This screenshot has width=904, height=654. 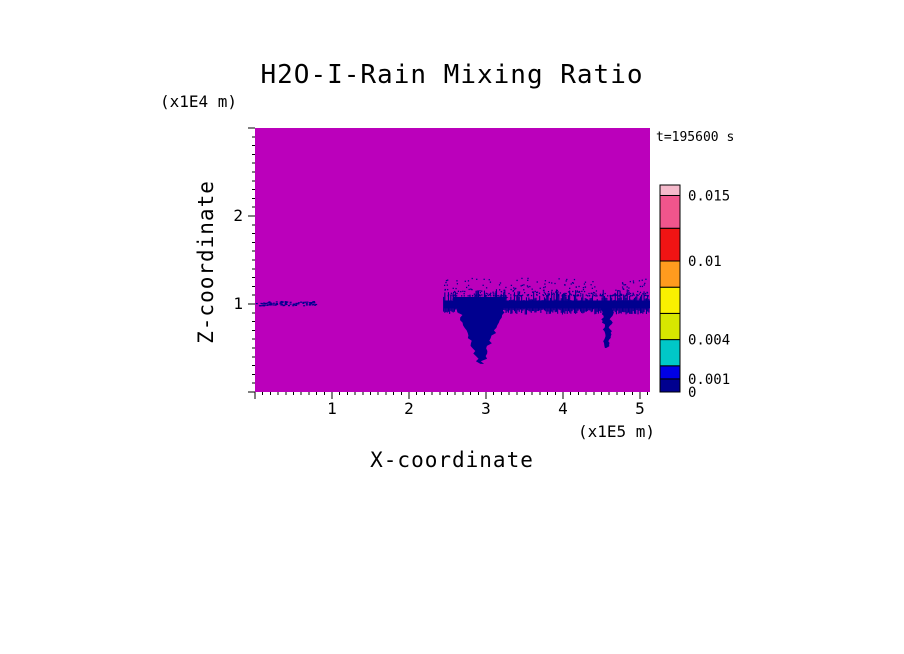 What do you see at coordinates (409, 408) in the screenshot?
I see `x-tick-label: 2` at bounding box center [409, 408].